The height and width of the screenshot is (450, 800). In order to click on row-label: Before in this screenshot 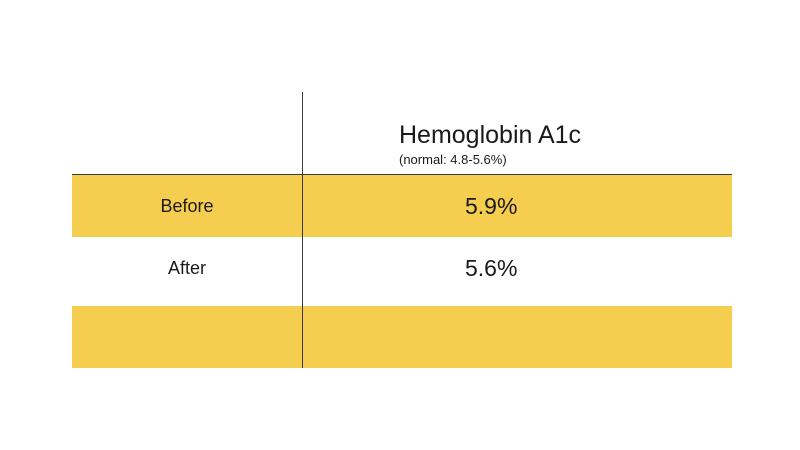, I will do `click(187, 206)`.